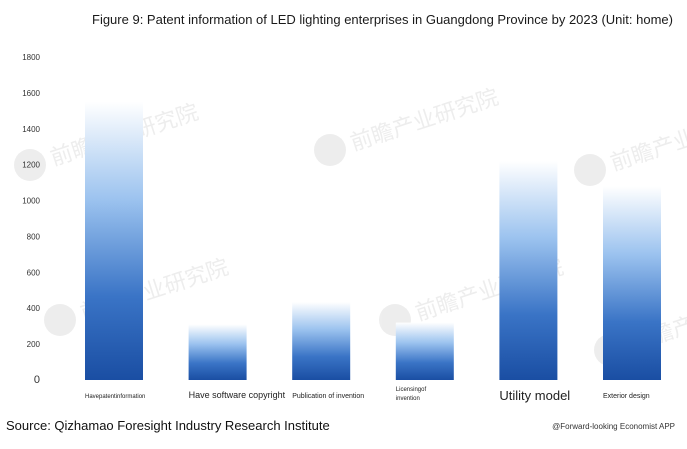  Describe the element at coordinates (31, 219) in the screenshot. I see `y-axis: 0 200 400 600 800 1000 1200 1400 1600 1800` at that location.